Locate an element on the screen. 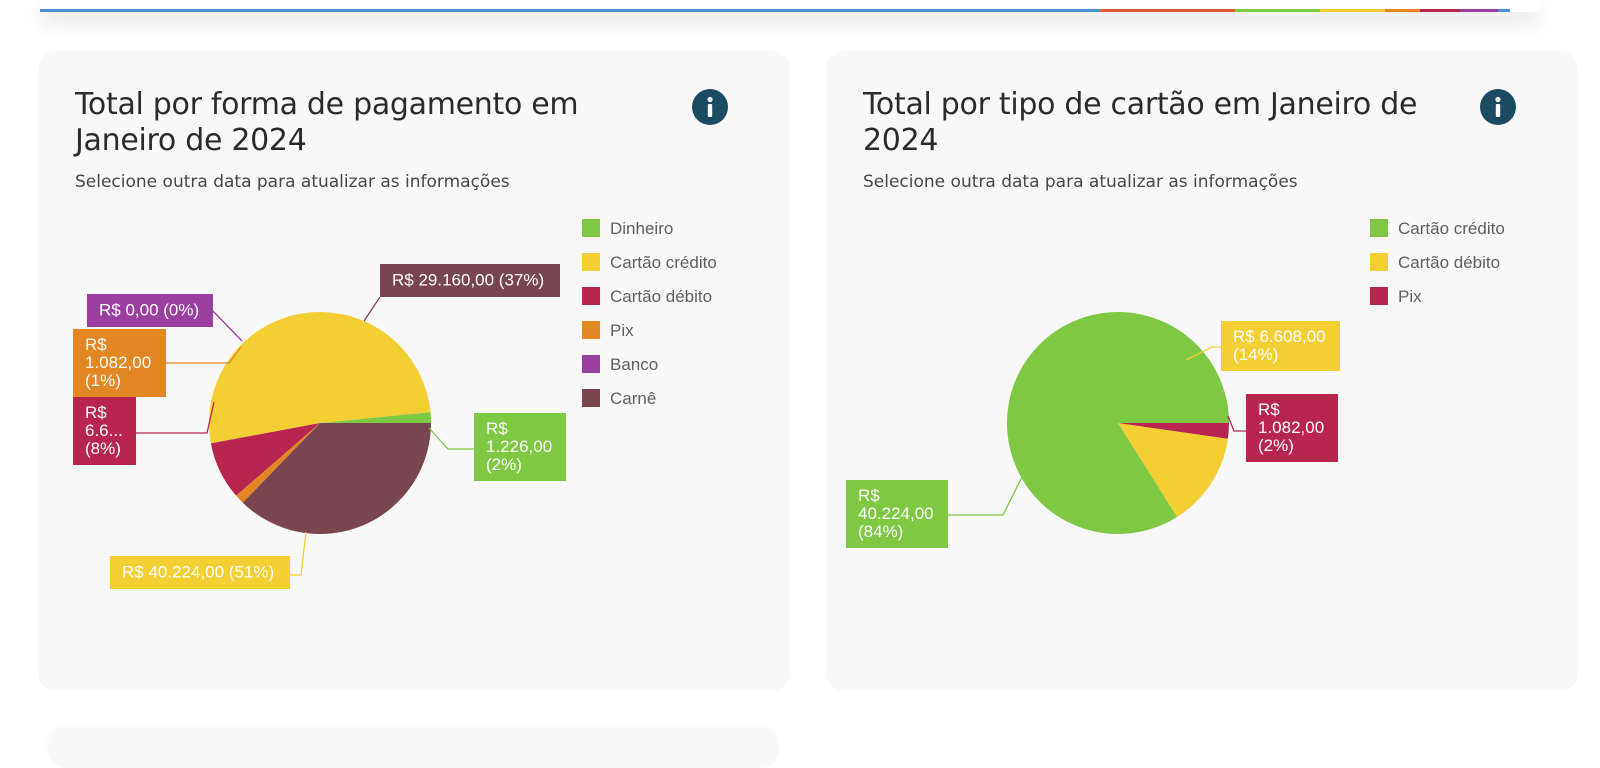  pie-slice-carne is located at coordinates (336, 478).